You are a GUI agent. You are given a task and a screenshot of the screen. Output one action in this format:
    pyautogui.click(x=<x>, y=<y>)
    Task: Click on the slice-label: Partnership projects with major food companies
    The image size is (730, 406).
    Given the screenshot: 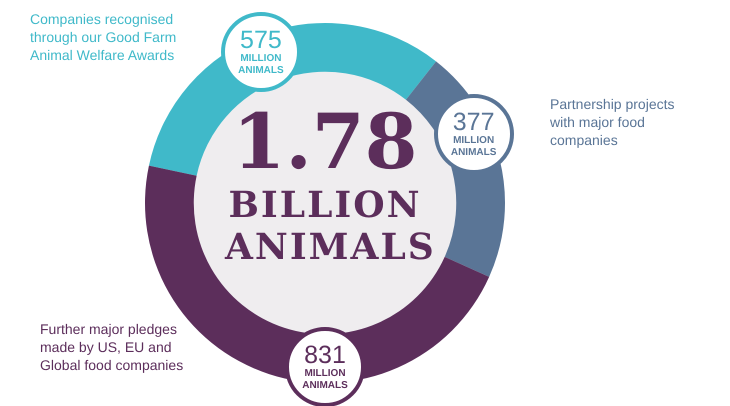 What is the action you would take?
    pyautogui.click(x=613, y=122)
    